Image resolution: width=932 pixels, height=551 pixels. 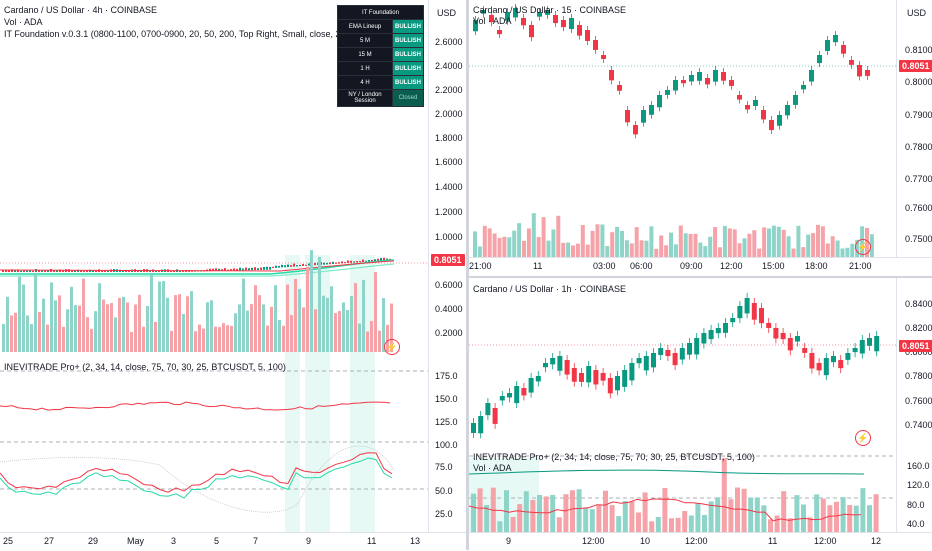 I want to click on left-time-axis: 25 27 29 May 3 5 7 9 11 13, so click(x=233, y=541).